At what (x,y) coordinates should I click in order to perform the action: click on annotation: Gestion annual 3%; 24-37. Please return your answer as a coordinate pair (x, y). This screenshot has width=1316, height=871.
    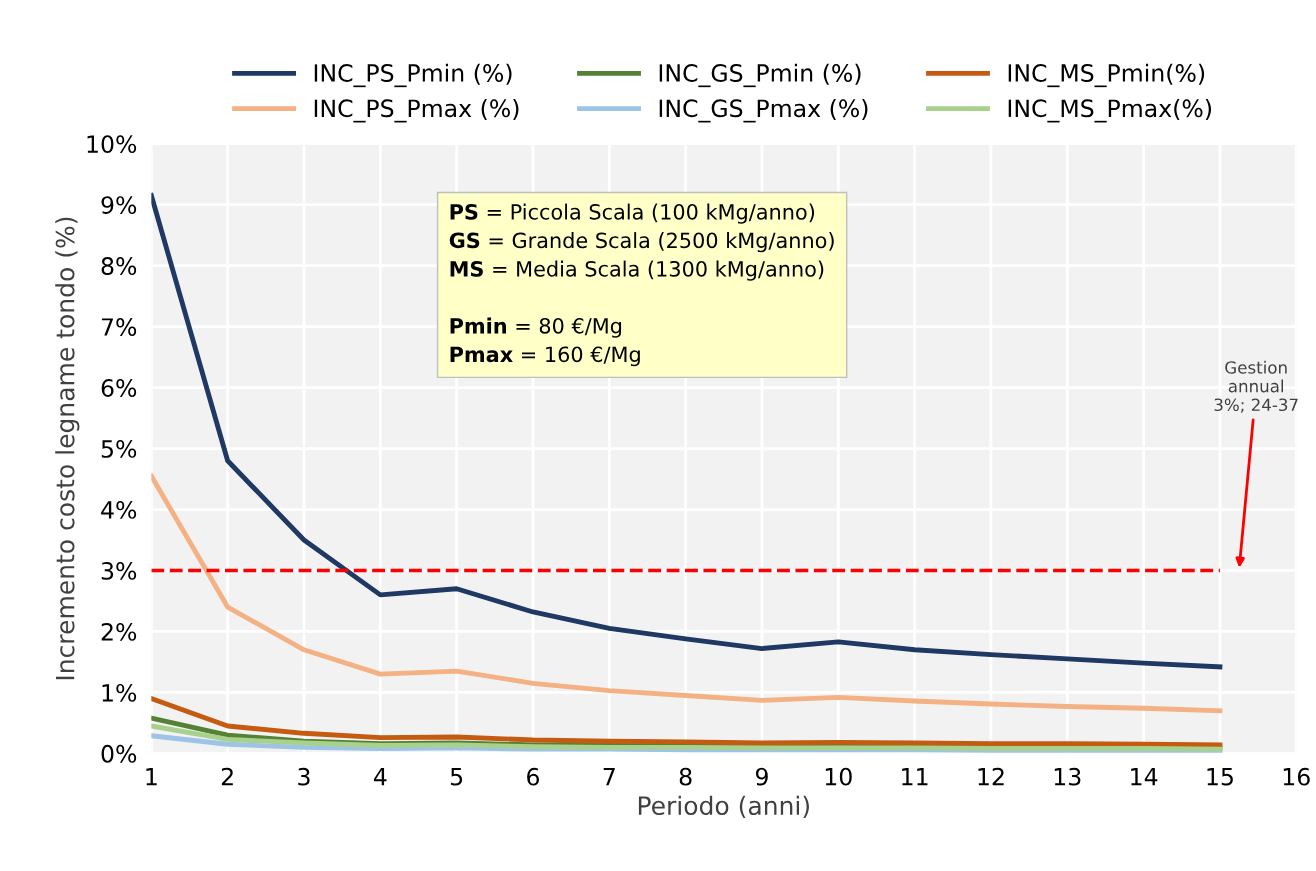
    Looking at the image, I should click on (1256, 386).